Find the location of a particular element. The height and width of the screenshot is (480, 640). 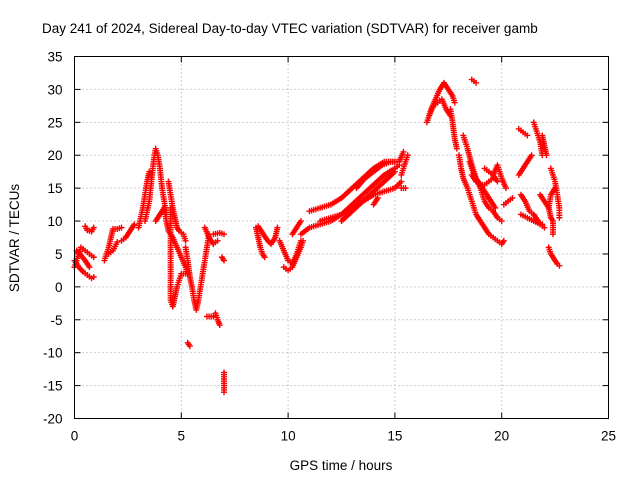

y-tick-label: 0 is located at coordinates (59, 287).